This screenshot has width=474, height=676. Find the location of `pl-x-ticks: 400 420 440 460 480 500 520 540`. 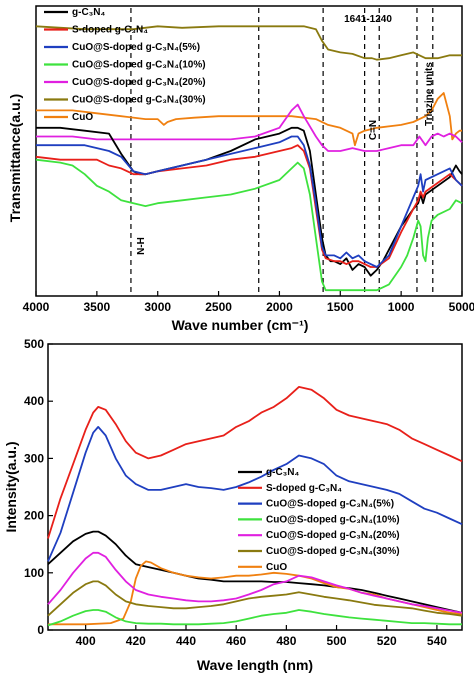

pl-x-ticks: 400 420 440 460 480 500 520 540 is located at coordinates (261, 636).